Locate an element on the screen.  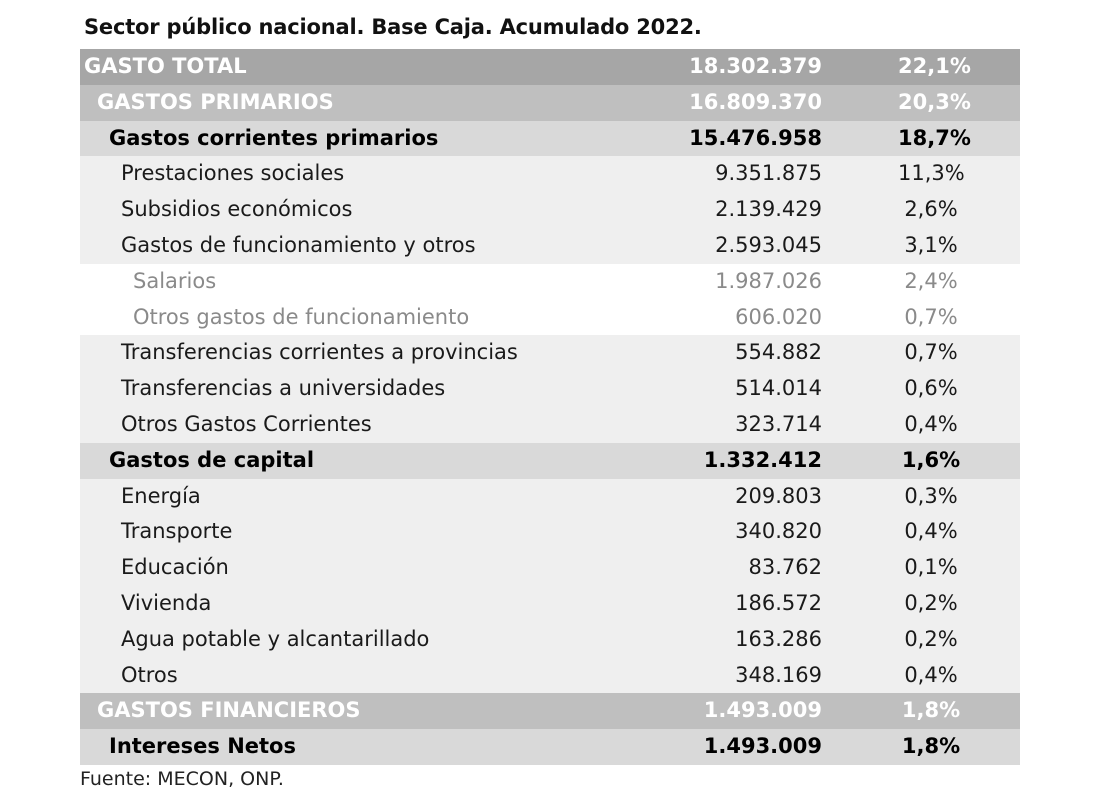
row-label: GASTO TOTAL is located at coordinates (165, 66).